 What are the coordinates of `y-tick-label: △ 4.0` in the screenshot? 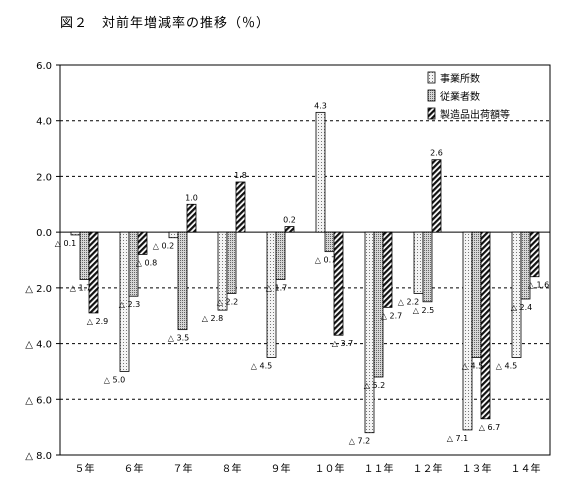 It's located at (38, 345).